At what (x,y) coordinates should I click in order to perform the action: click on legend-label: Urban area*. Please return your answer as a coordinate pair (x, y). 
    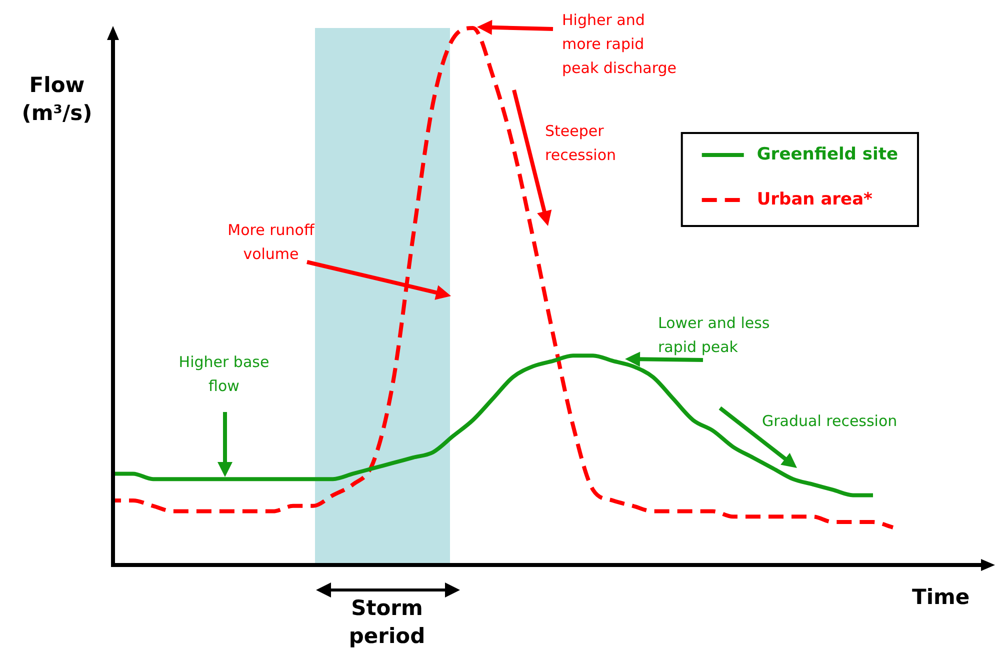
    Looking at the image, I should click on (814, 199).